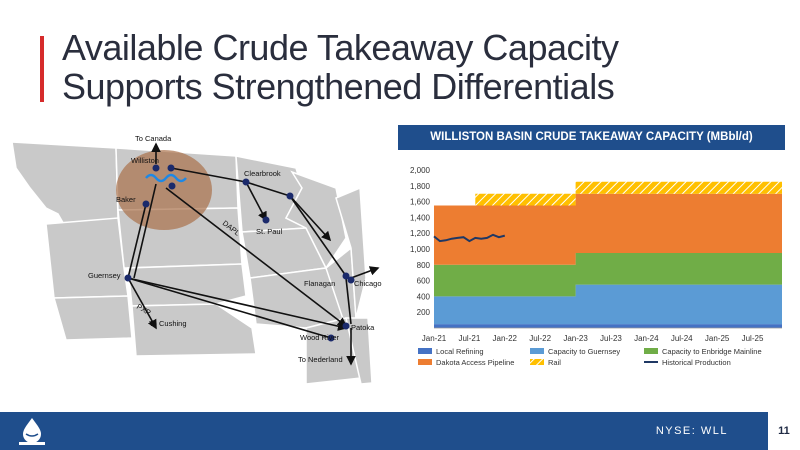 Image resolution: width=800 pixels, height=450 pixels. What do you see at coordinates (575, 338) in the screenshot?
I see `x-tick-label: Jan-23` at bounding box center [575, 338].